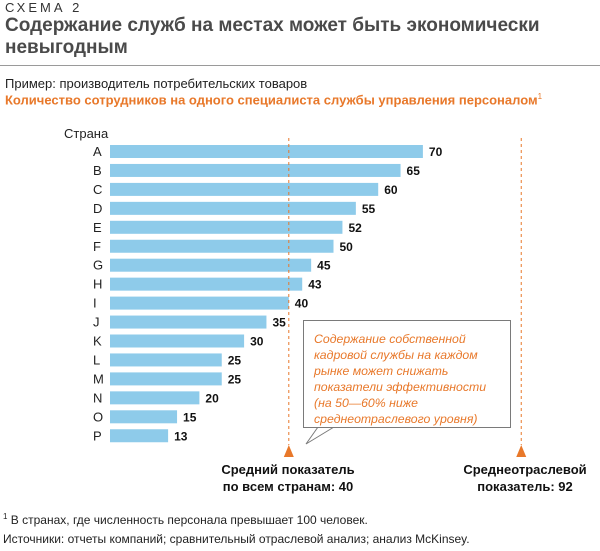 The width and height of the screenshot is (600, 551). What do you see at coordinates (212, 398) in the screenshot?
I see `value-label-n: 20` at bounding box center [212, 398].